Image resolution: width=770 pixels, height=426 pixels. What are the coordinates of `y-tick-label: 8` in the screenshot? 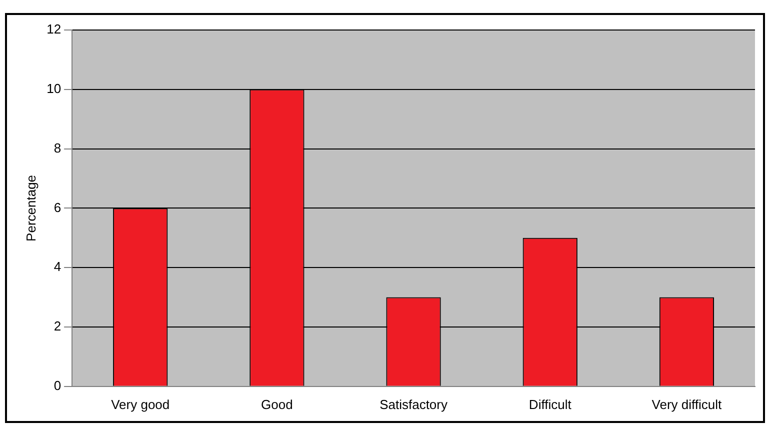 It's located at (58, 148).